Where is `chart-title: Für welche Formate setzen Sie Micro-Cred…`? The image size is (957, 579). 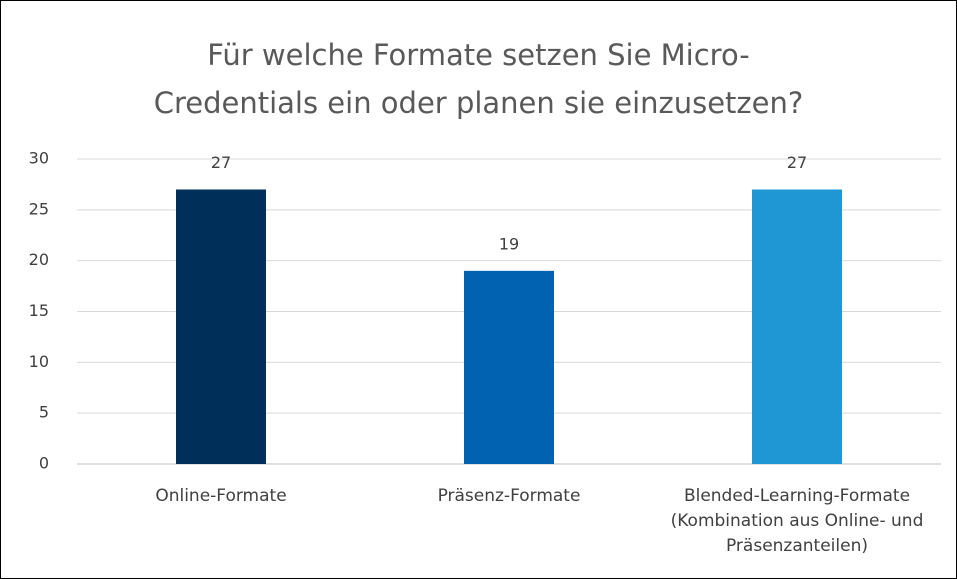
chart-title: Für welche Formate setzen Sie Micro-Cred… is located at coordinates (478, 79).